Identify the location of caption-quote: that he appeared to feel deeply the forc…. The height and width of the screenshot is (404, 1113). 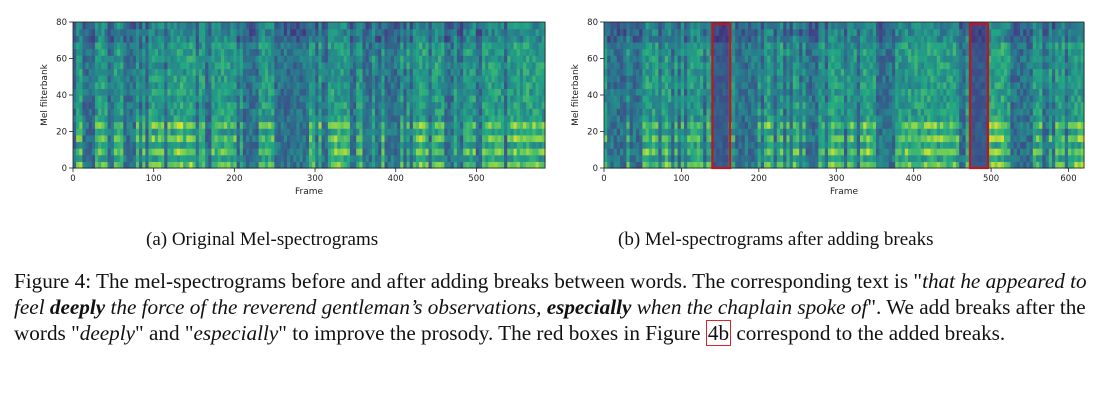
(550, 294).